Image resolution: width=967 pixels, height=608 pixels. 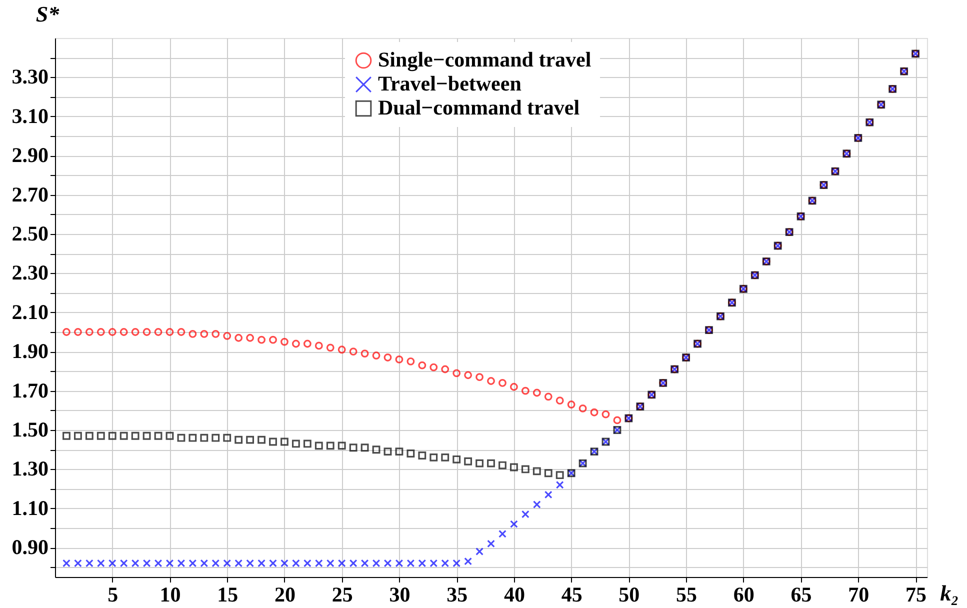 What do you see at coordinates (30, 312) in the screenshot?
I see `y-tick-label: 2.10` at bounding box center [30, 312].